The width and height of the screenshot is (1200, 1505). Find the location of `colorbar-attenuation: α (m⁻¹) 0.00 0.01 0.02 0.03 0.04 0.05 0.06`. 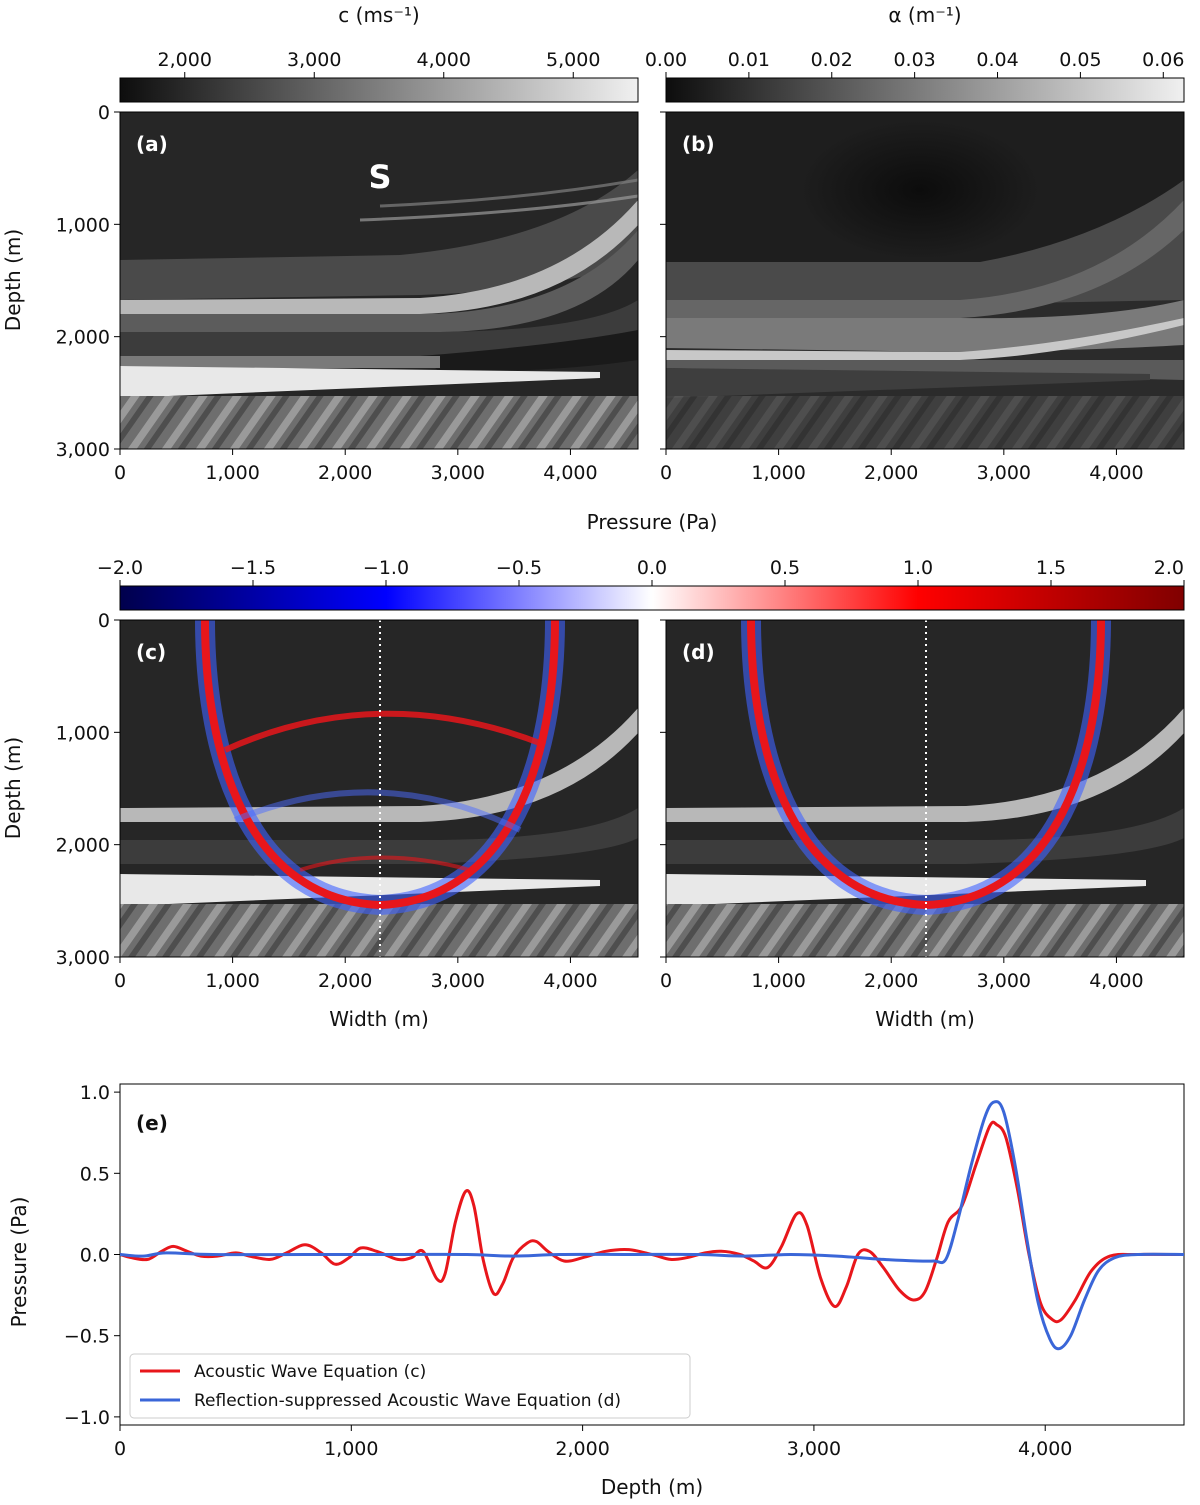

colorbar-attenuation: α (m⁻¹) 0.00 0.01 0.02 0.03 0.04 0.05 0.06 is located at coordinates (915, 53).